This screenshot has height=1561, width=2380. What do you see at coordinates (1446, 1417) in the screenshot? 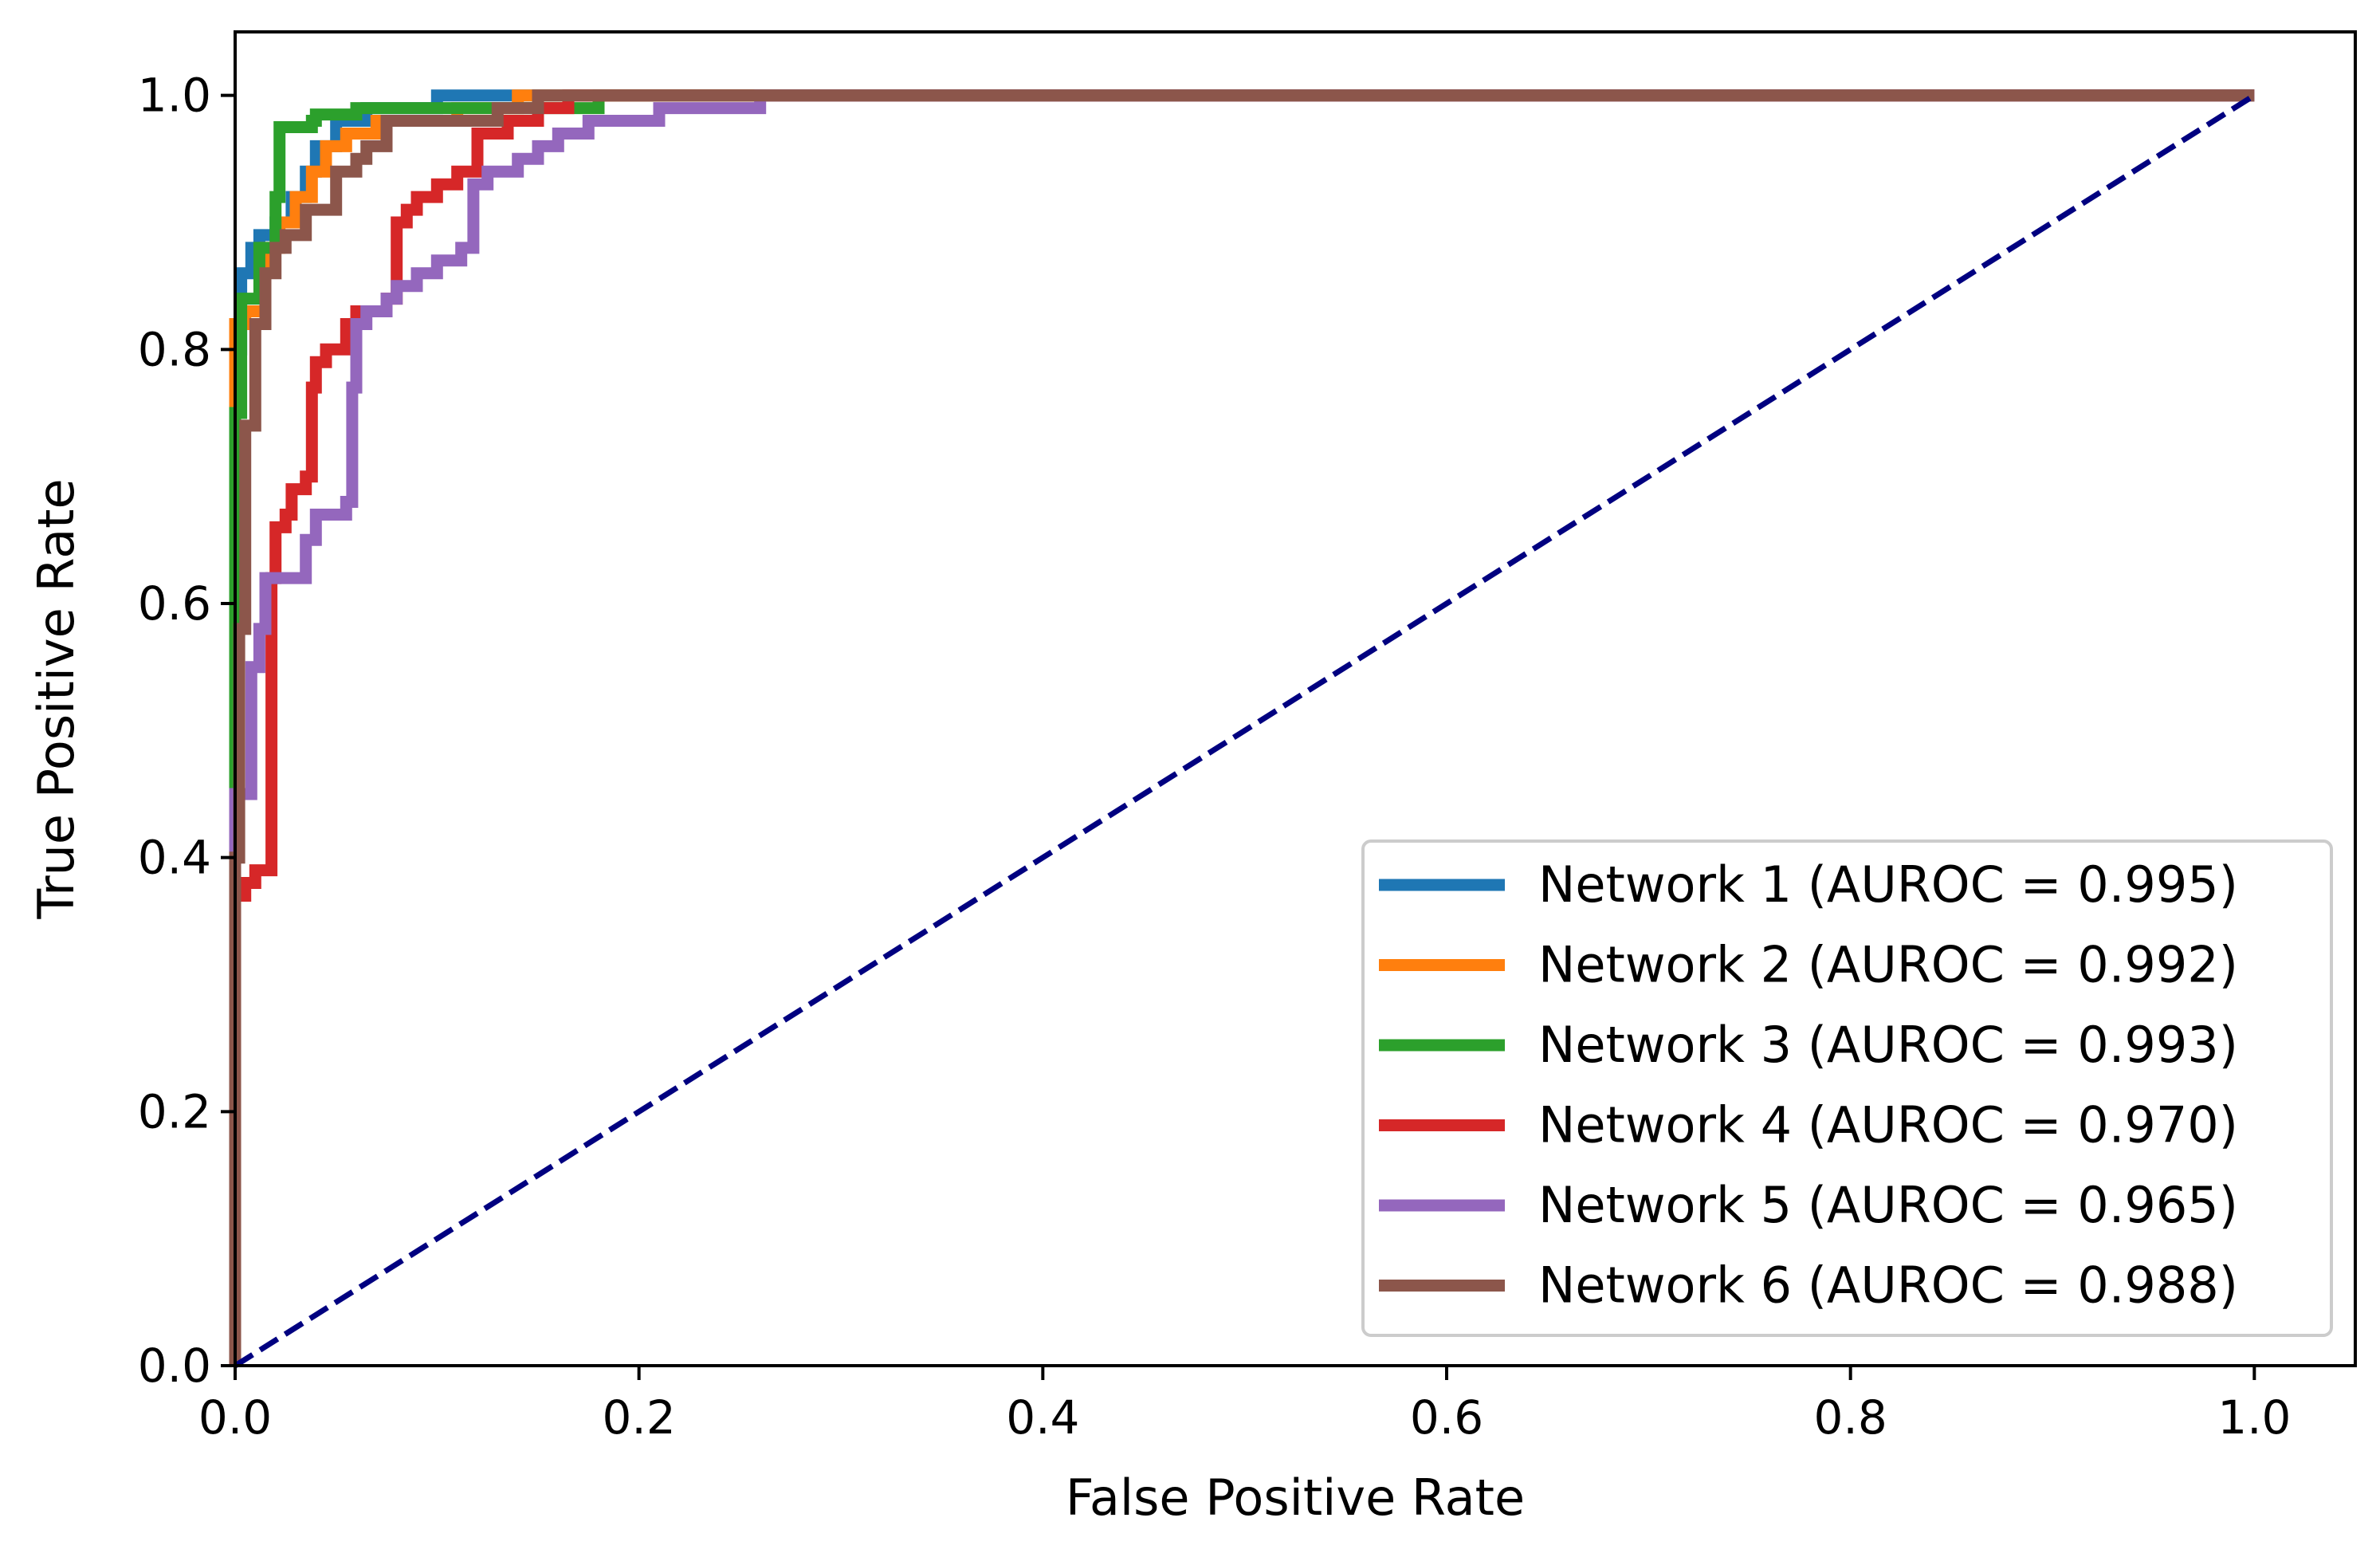
I see `x-tick-label: 0.6` at bounding box center [1446, 1417].